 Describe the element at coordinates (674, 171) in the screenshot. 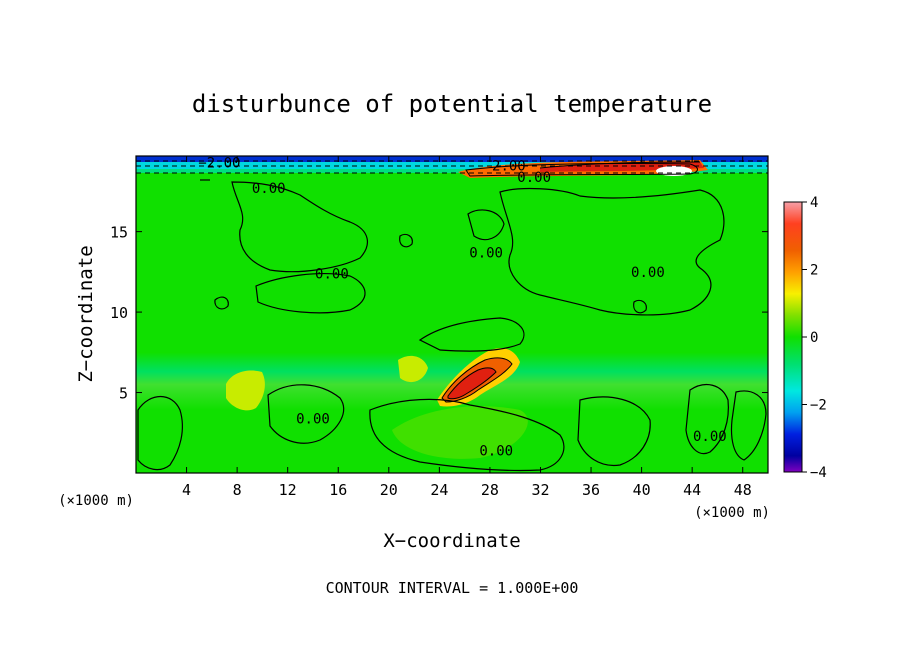

I see `field-top-extreme-patch` at that location.